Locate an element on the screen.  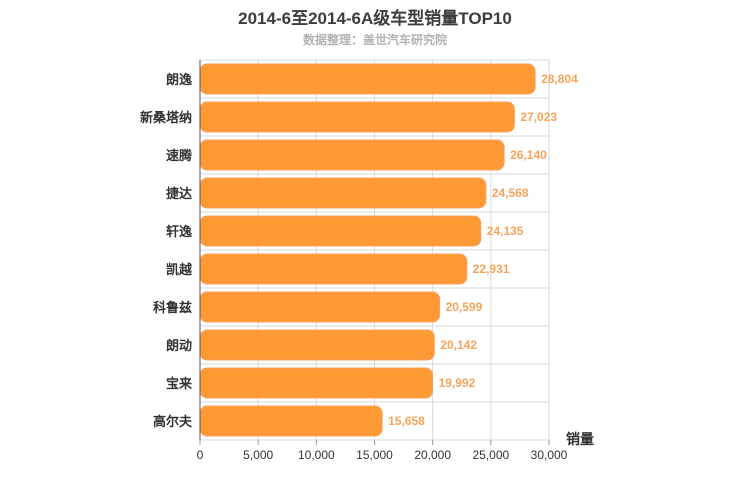
data-label: 27,023 is located at coordinates (538, 117).